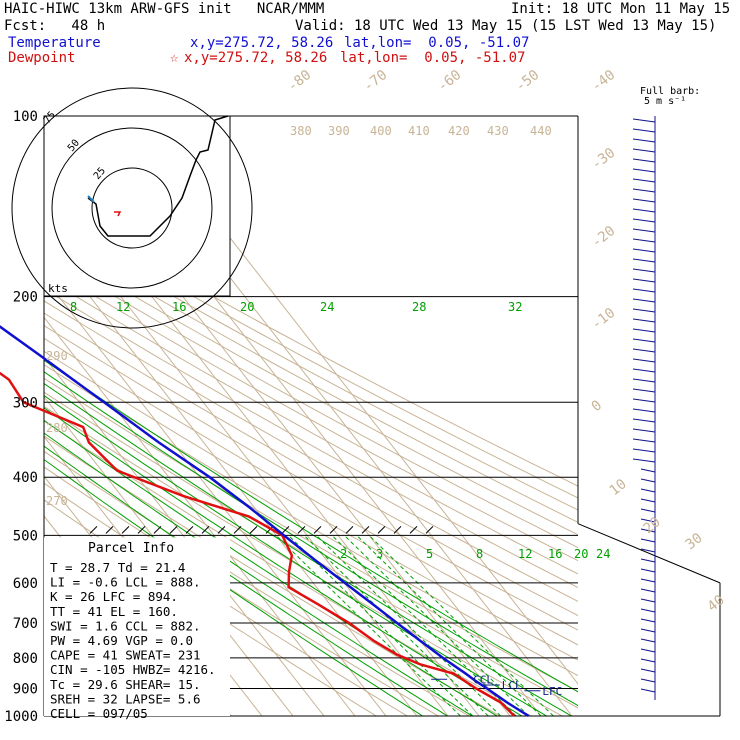 This screenshot has width=740, height=740. Describe the element at coordinates (42, 58) in the screenshot. I see `dewpoint-legend-label: Dewpoint` at that location.